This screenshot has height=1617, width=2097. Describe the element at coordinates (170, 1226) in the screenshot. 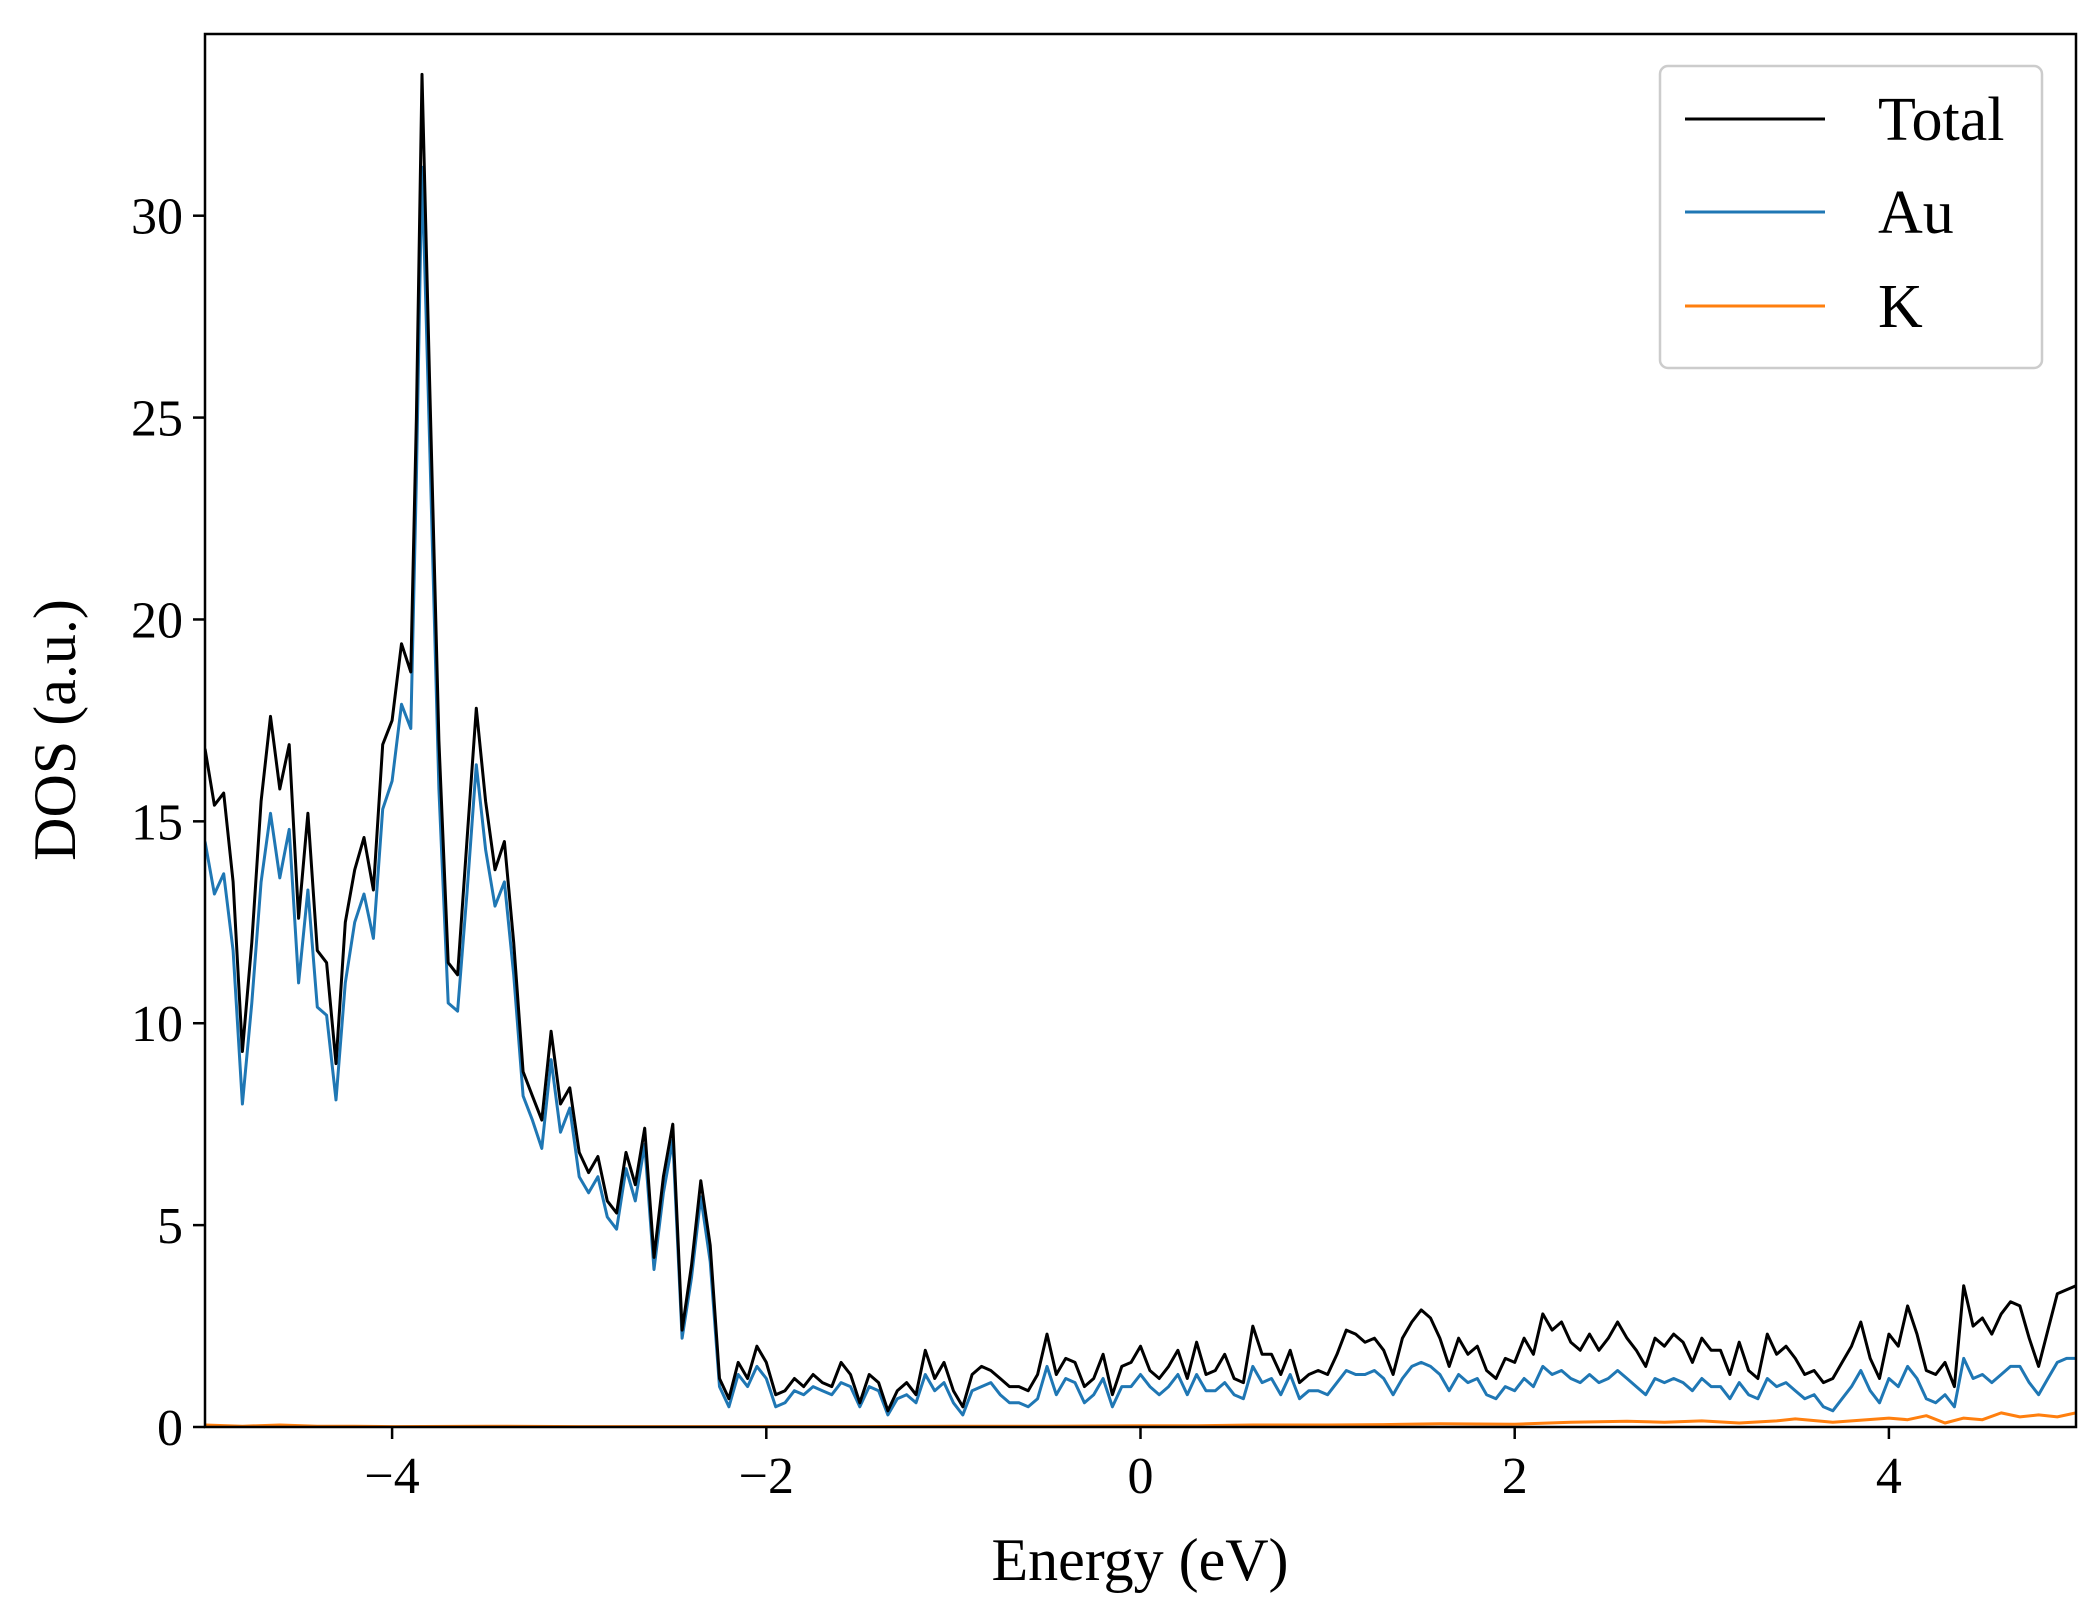

I see `y-tick-label: 5` at that location.